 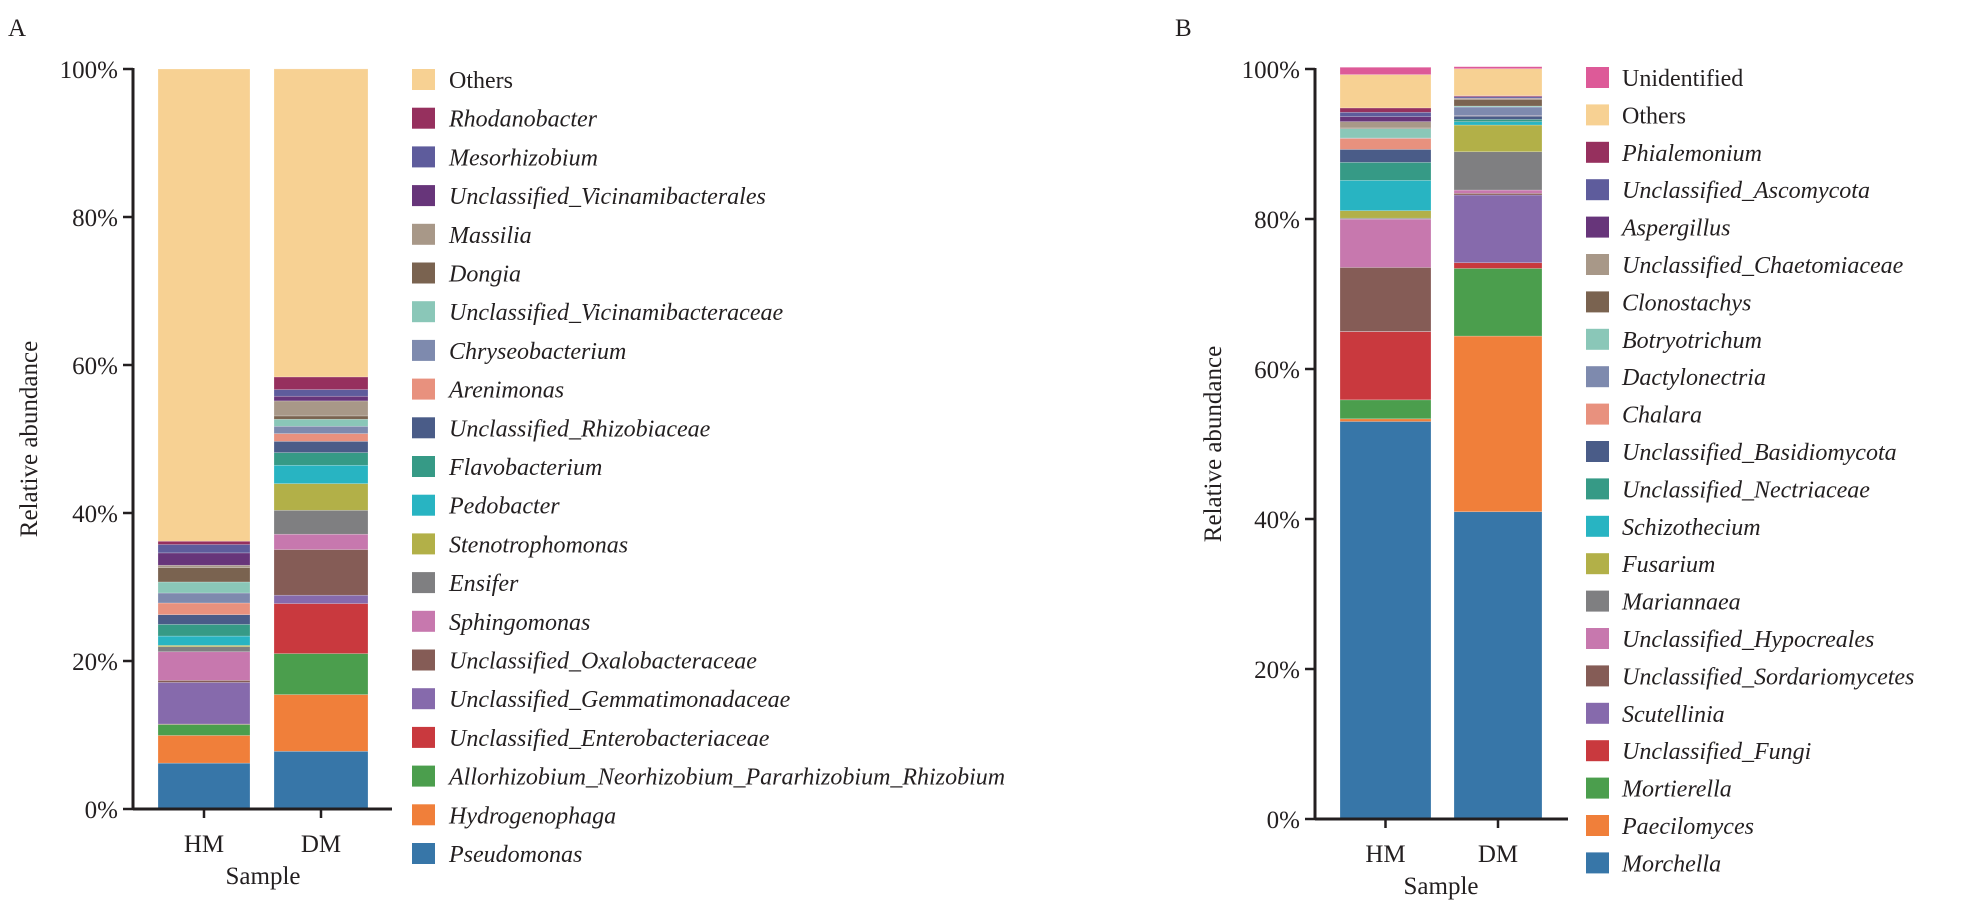 I want to click on legend-item: Flavobacterium, so click(x=507, y=468).